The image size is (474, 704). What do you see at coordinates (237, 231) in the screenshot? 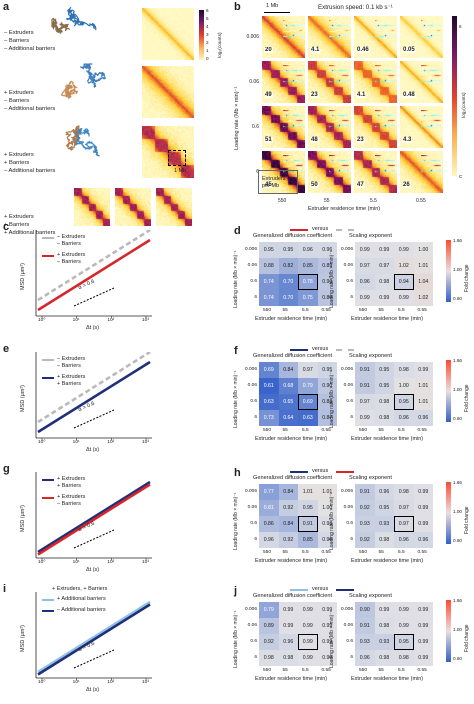
I see `panel-d-label: d` at bounding box center [237, 231].